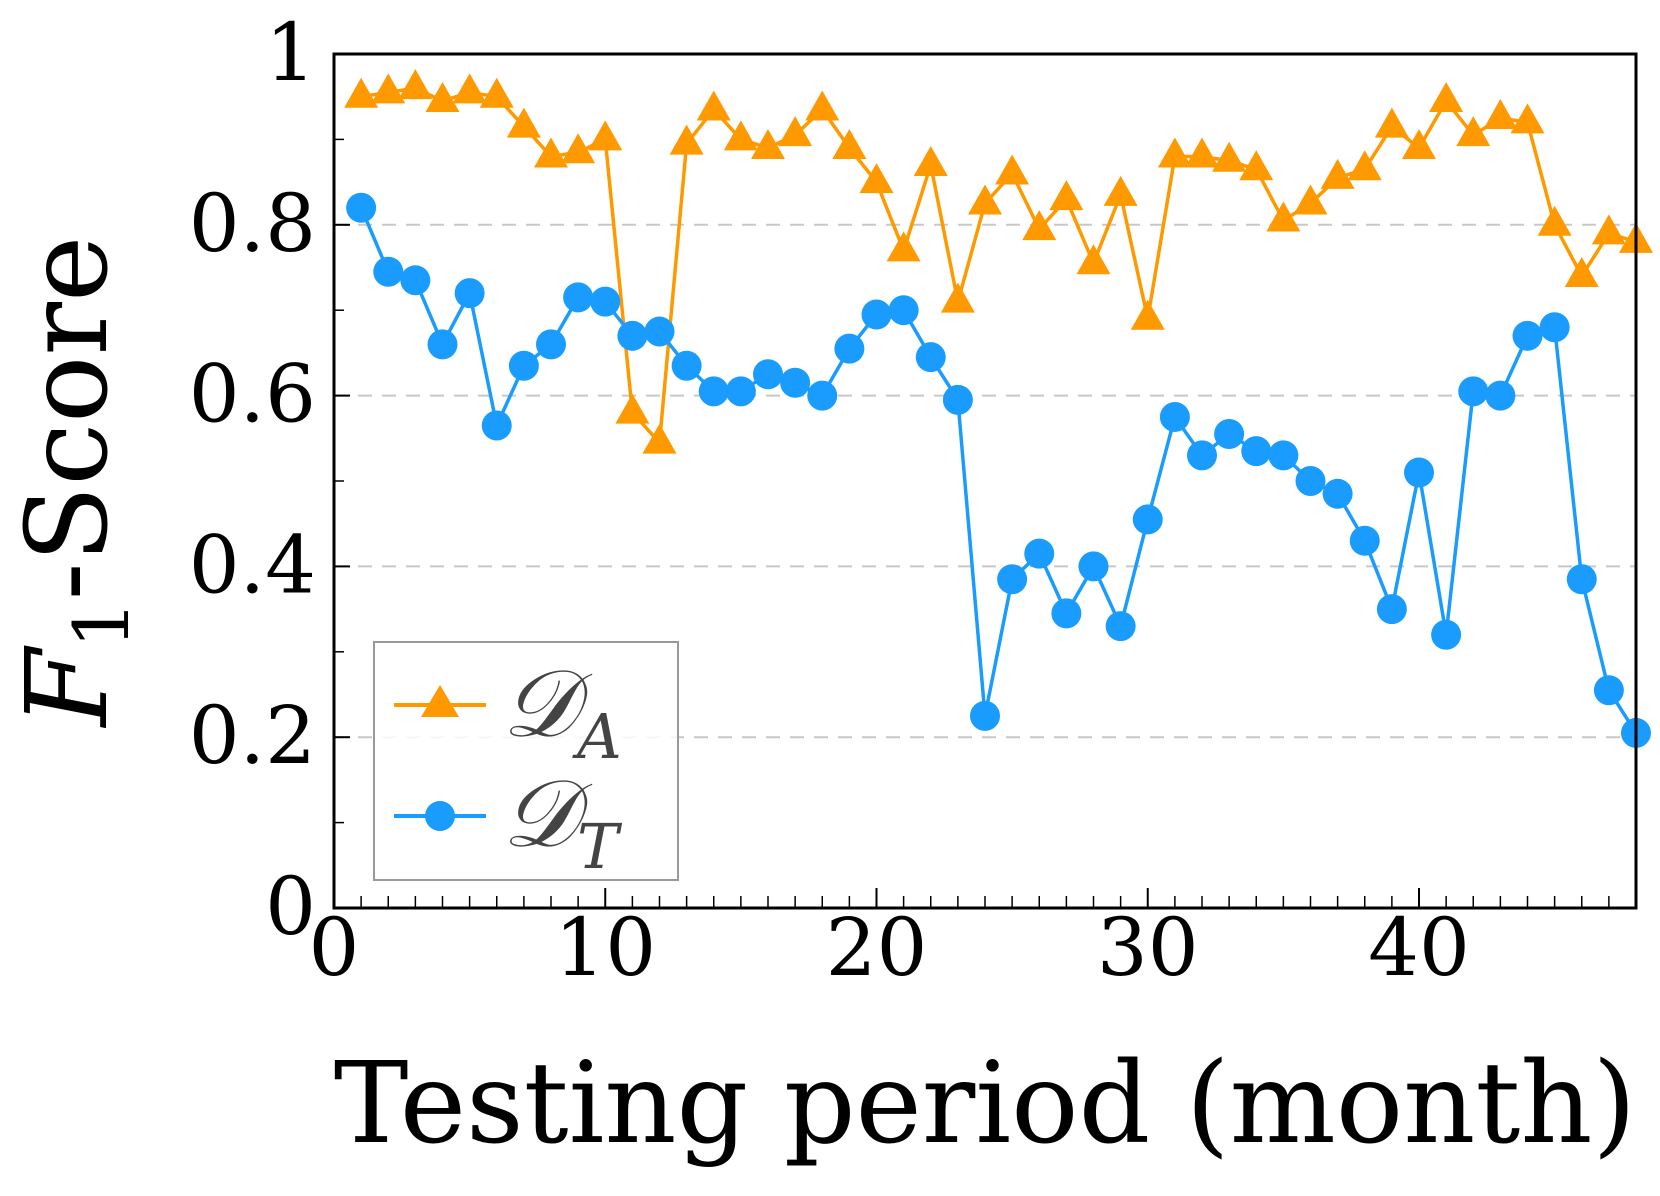 Image resolution: width=1660 pixels, height=1196 pixels. Describe the element at coordinates (597, 736) in the screenshot. I see `legend-label-a-sub: A` at that location.